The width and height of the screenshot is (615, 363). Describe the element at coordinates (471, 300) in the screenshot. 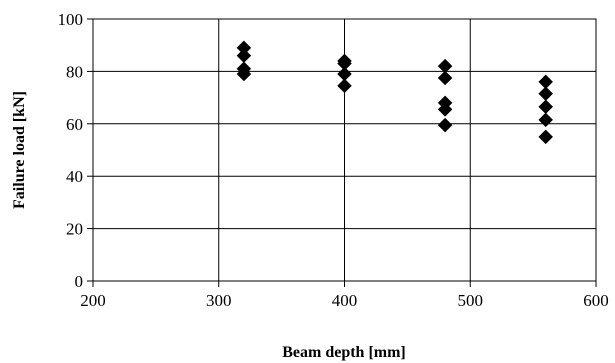

I see `x-tick-label: 500` at that location.